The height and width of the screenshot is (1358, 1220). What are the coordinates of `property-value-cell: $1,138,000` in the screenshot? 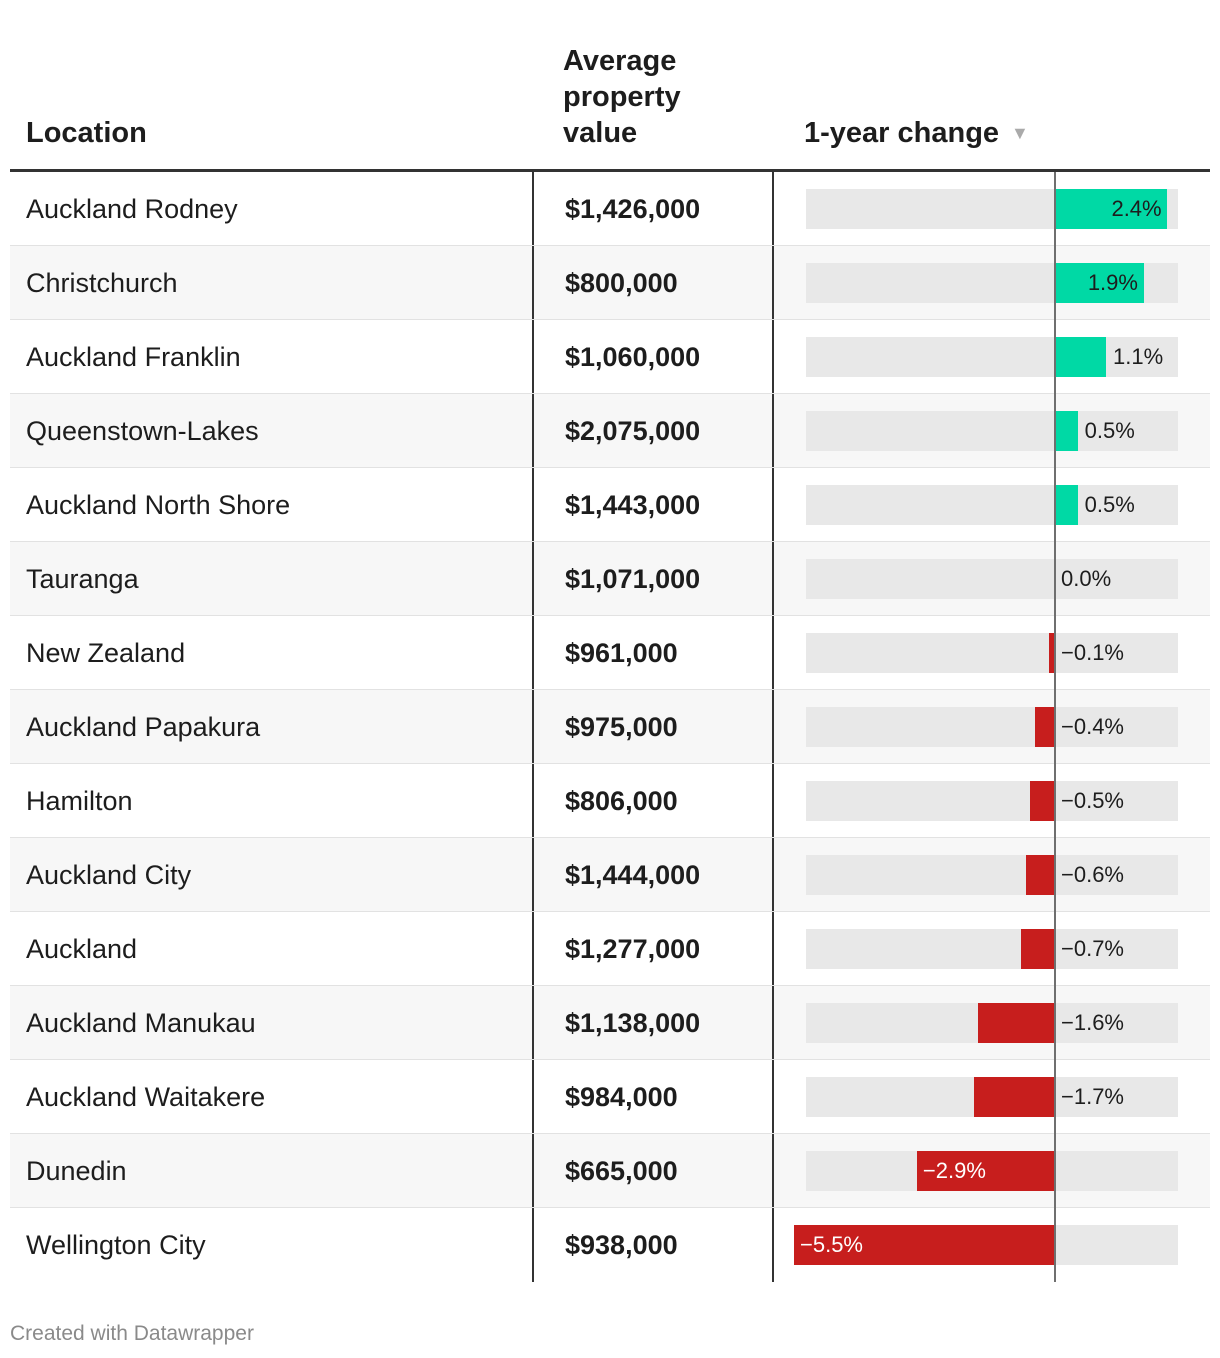 It's located at (633, 1023).